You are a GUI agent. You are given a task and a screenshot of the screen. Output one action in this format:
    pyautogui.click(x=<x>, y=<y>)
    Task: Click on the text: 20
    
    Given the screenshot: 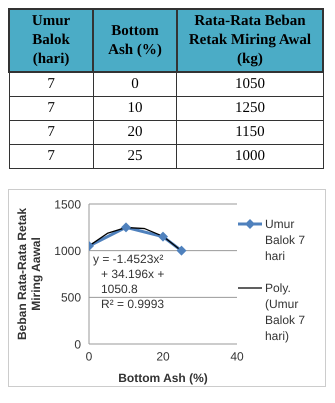 What is the action you would take?
    pyautogui.click(x=135, y=132)
    